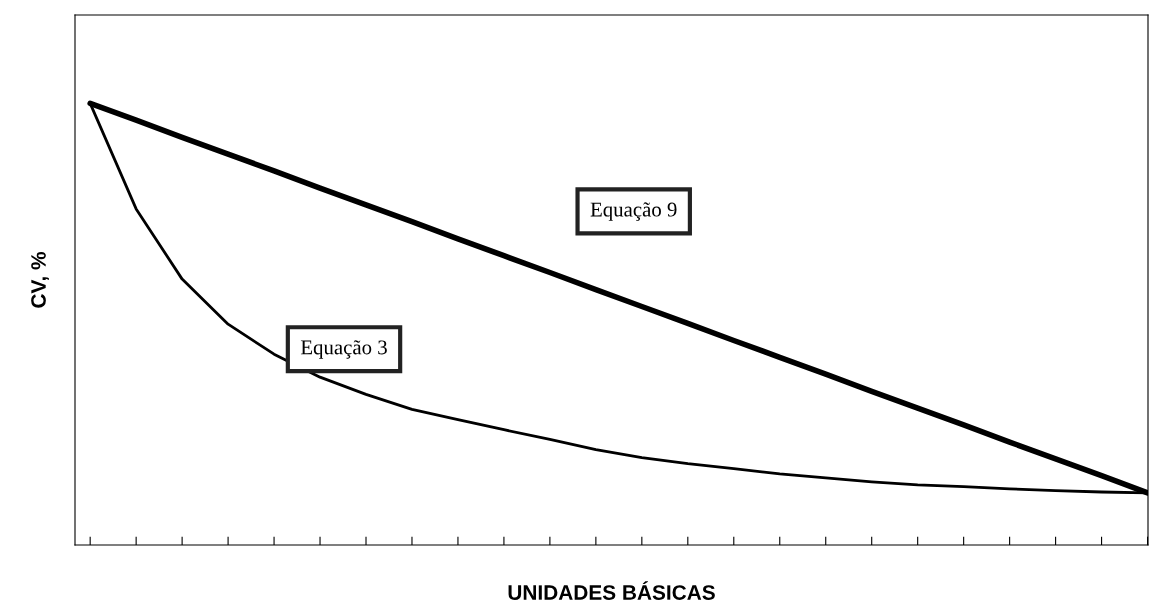 The height and width of the screenshot is (601, 1157). Describe the element at coordinates (633, 211) in the screenshot. I see `annotation: Equação 9` at that location.